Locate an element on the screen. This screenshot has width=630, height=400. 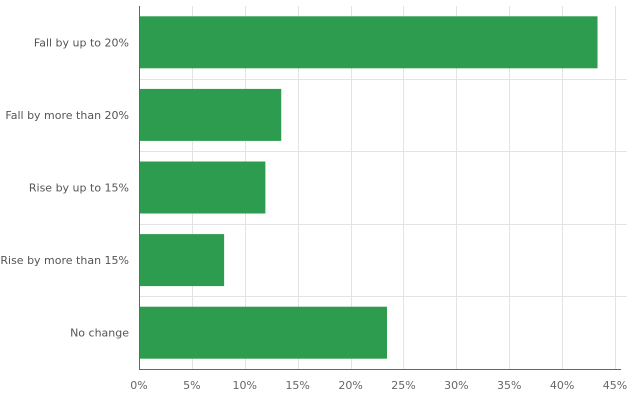
x-tick-label: 0% is located at coordinates (138, 385).